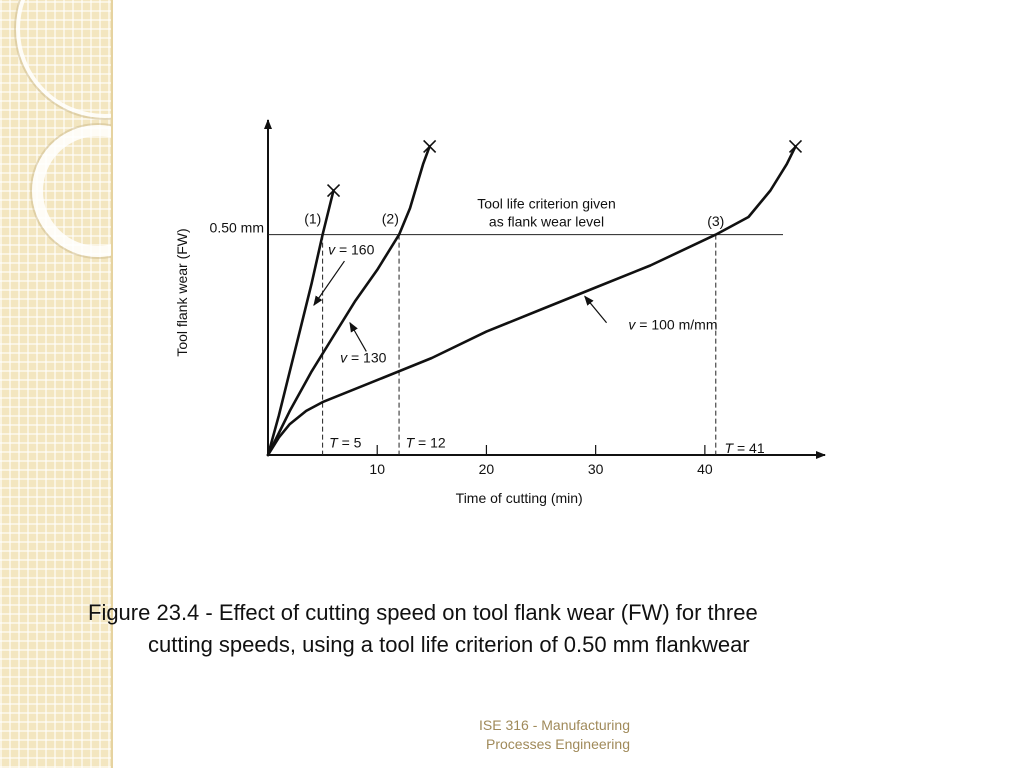 This screenshot has height=768, width=1024. What do you see at coordinates (300, 323) in the screenshot?
I see `series-1-line` at bounding box center [300, 323].